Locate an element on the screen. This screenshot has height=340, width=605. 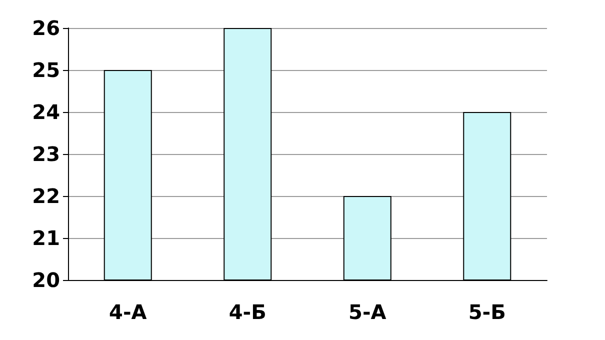
y-tick-label: 22 is located at coordinates (46, 196).